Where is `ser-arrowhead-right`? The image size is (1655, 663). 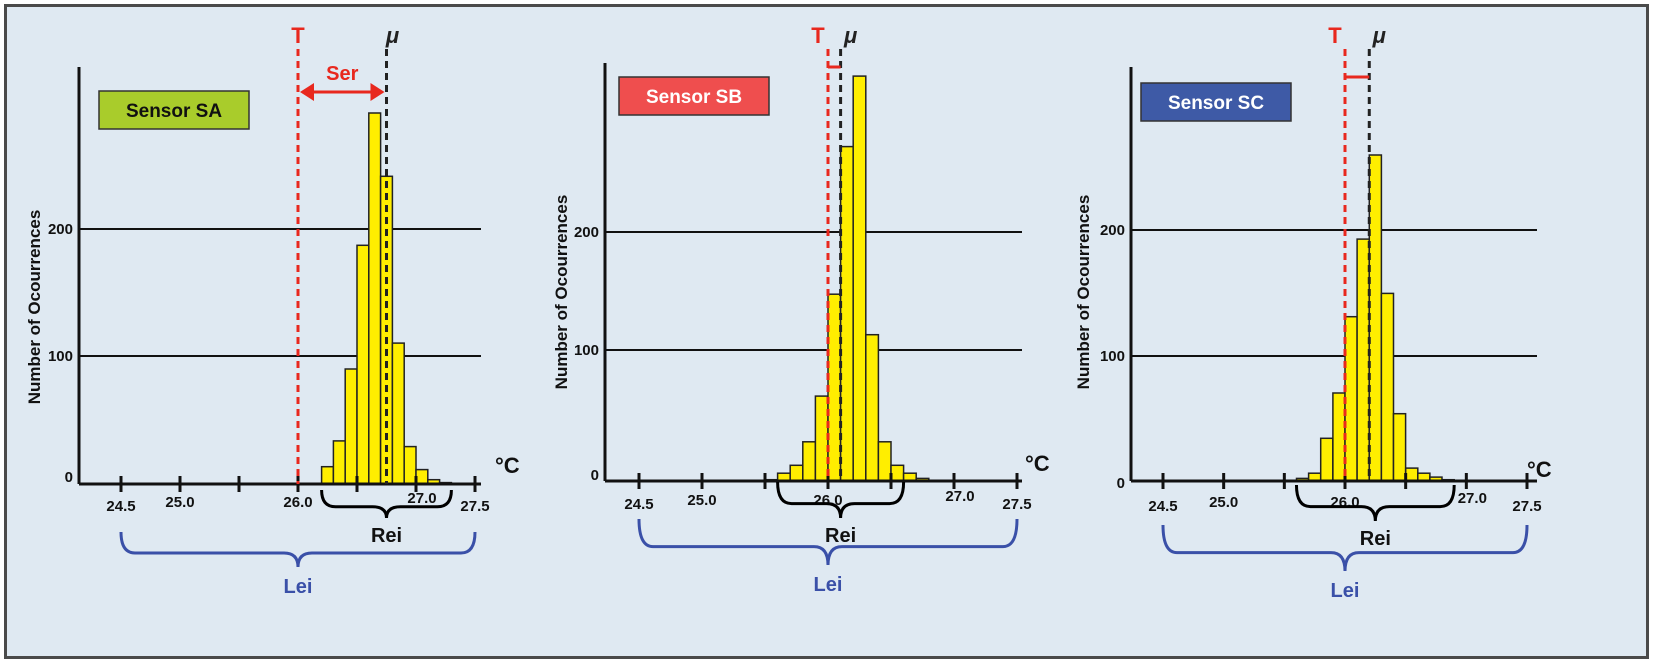 ser-arrowhead-right is located at coordinates (377, 92).